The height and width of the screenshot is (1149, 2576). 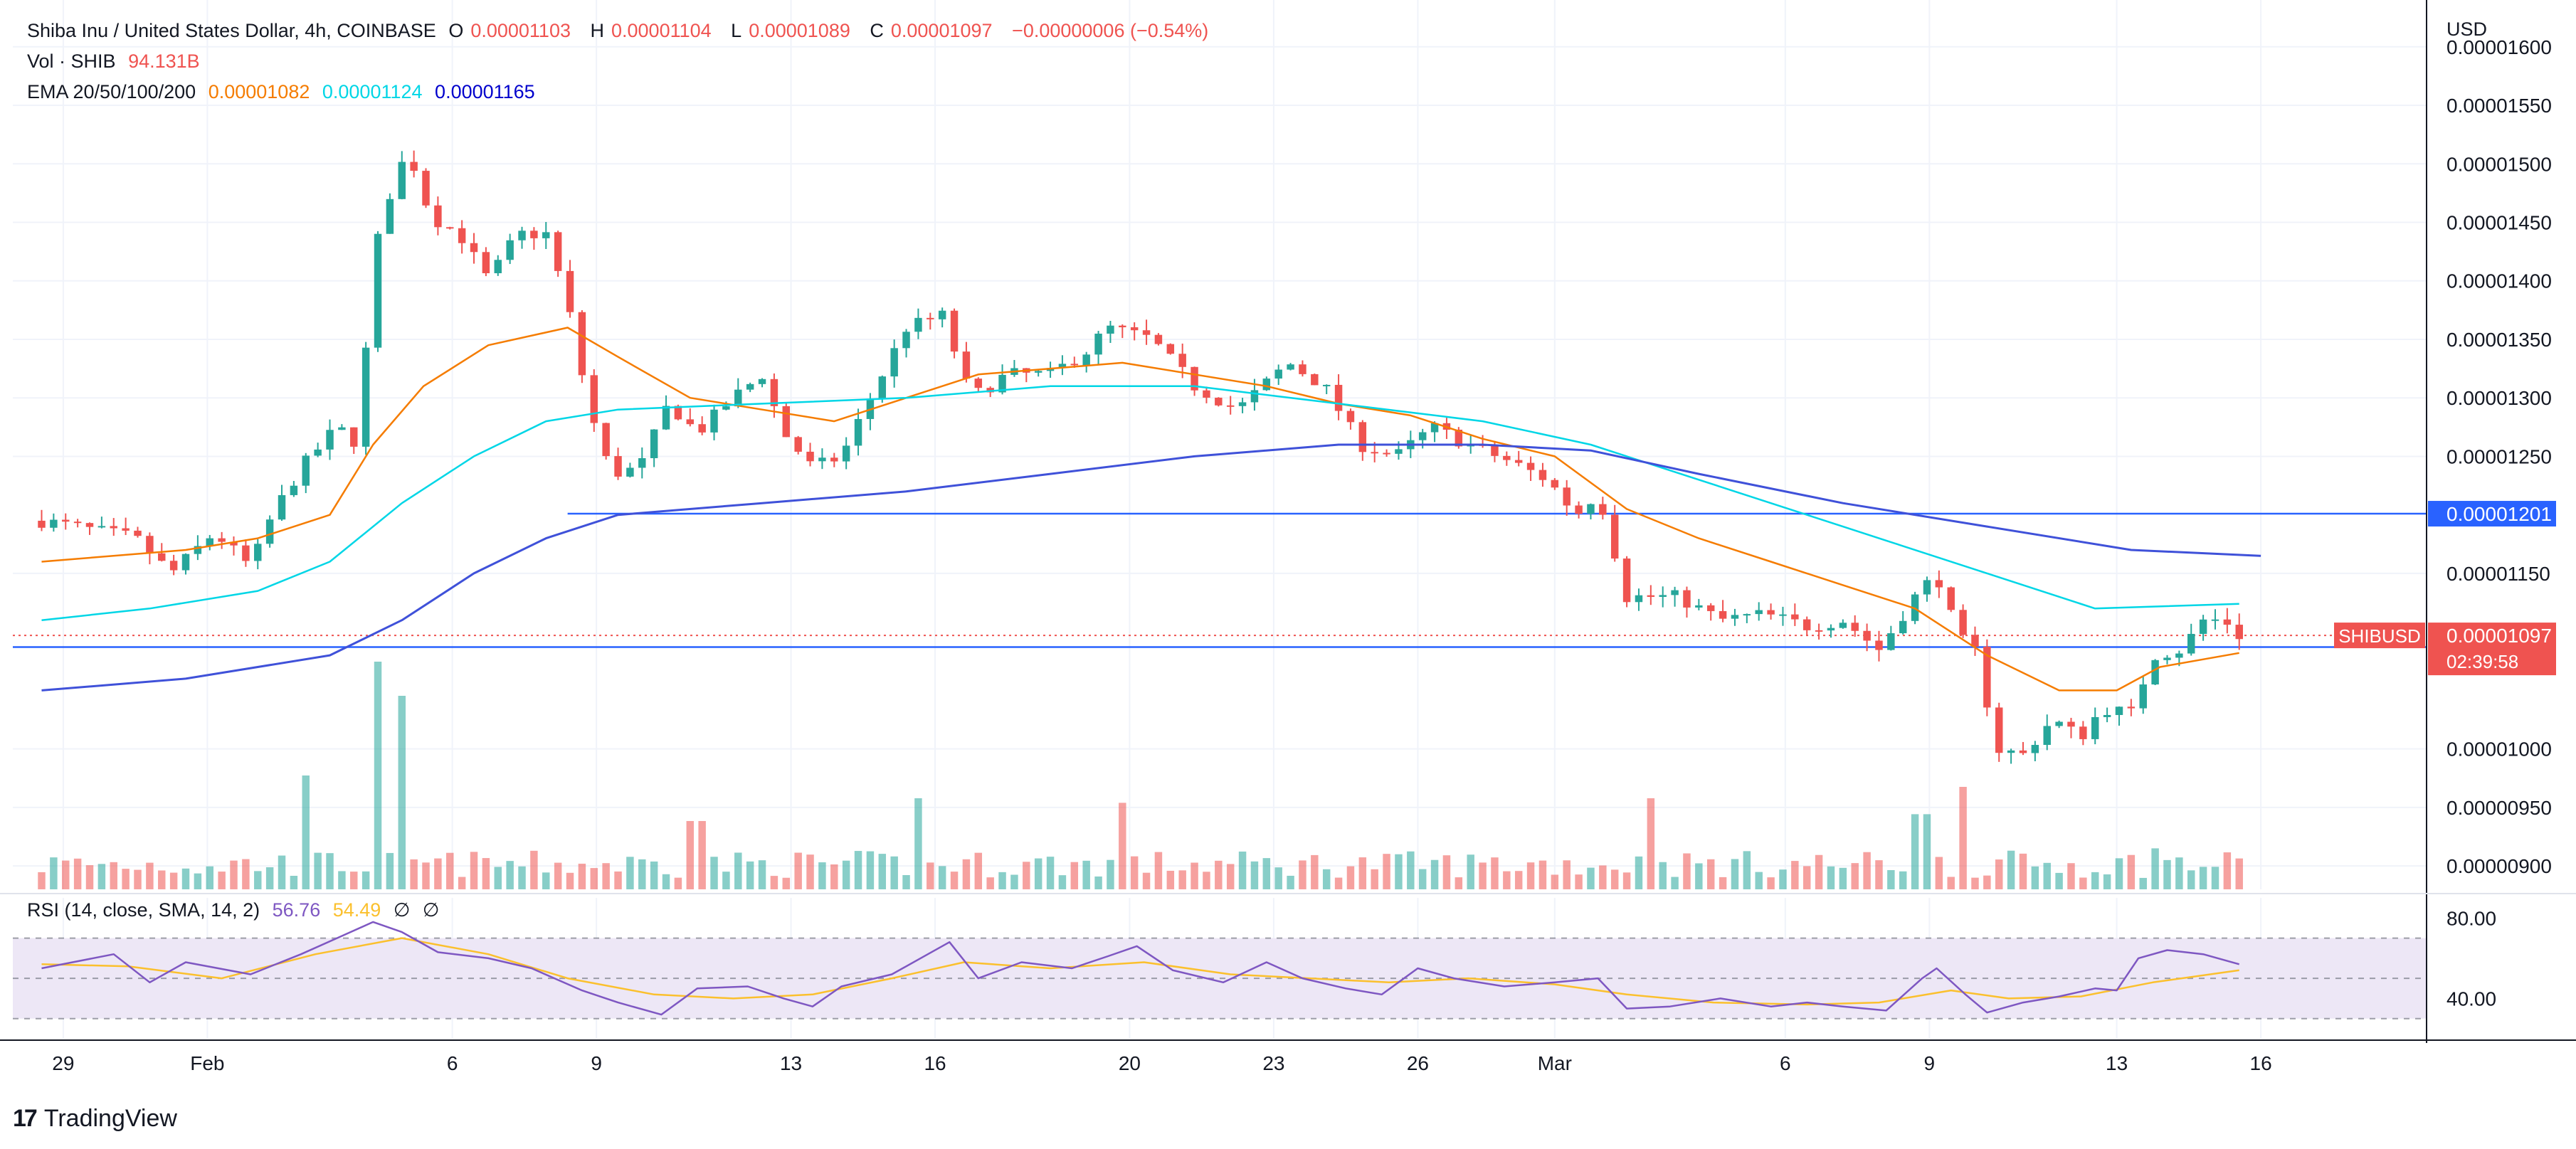 What do you see at coordinates (95, 1119) in the screenshot?
I see `tradingview-logo: 17 TradingView` at bounding box center [95, 1119].